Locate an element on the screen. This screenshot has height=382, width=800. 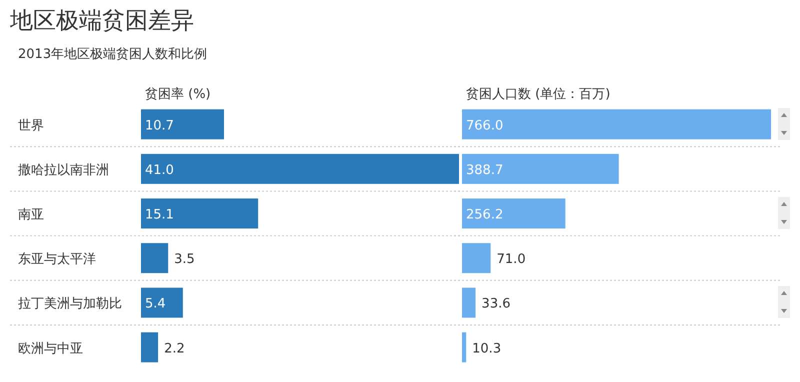
data-label: 10.3 is located at coordinates (487, 348).